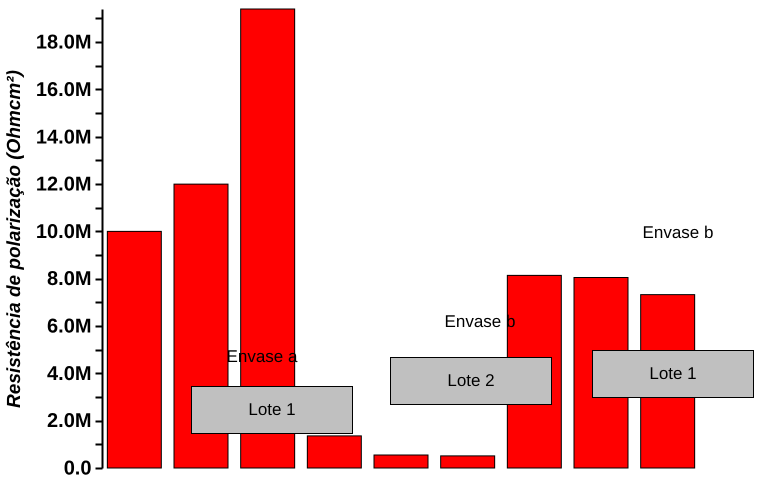 The image size is (761, 485). Describe the element at coordinates (69, 421) in the screenshot. I see `y-tick-label: 2.0M` at that location.